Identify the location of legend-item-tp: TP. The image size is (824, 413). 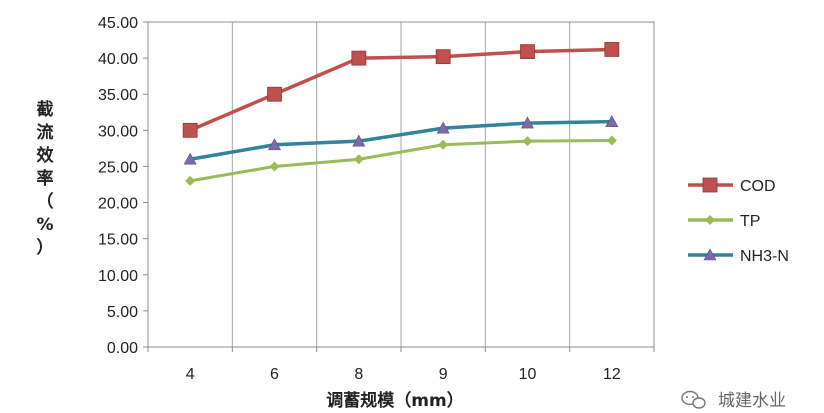
(724, 221).